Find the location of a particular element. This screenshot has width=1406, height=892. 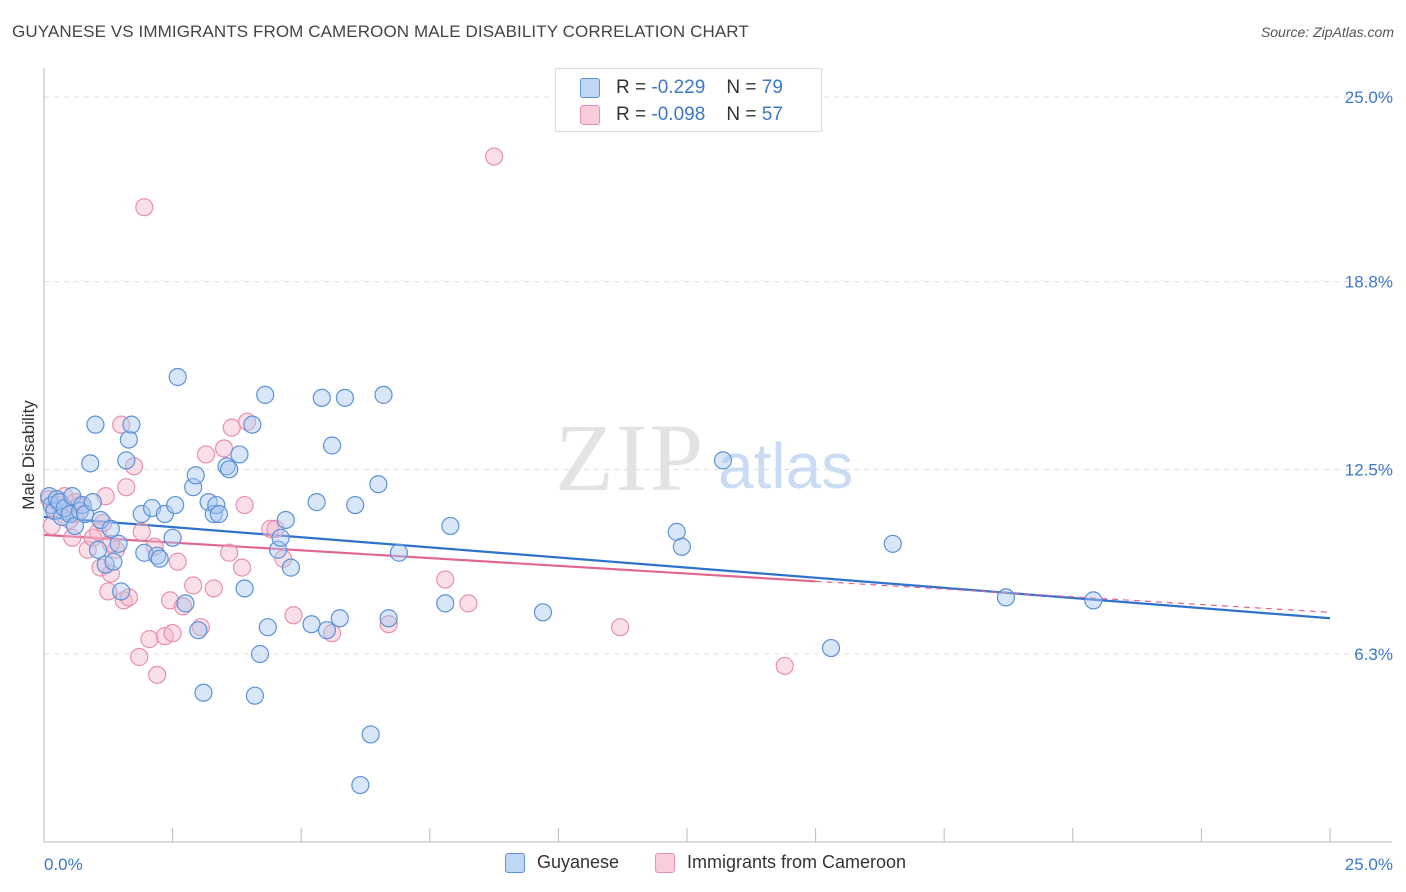

y-tick-label: 25.0% is located at coordinates (1369, 97).